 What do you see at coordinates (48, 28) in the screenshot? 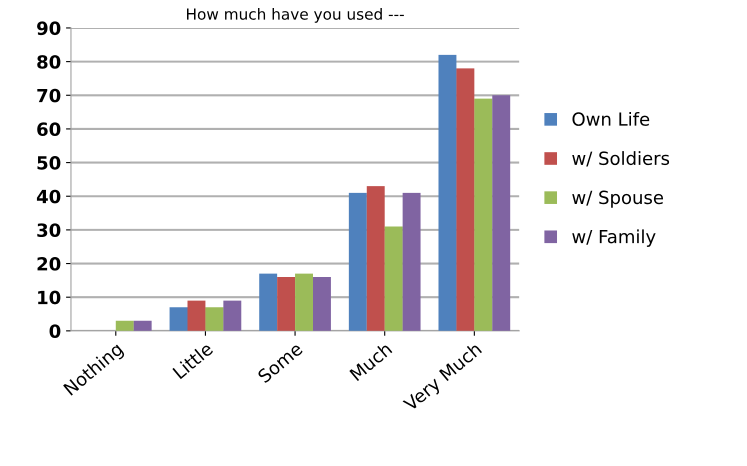
I see `y-tick-label: 90` at bounding box center [48, 28].